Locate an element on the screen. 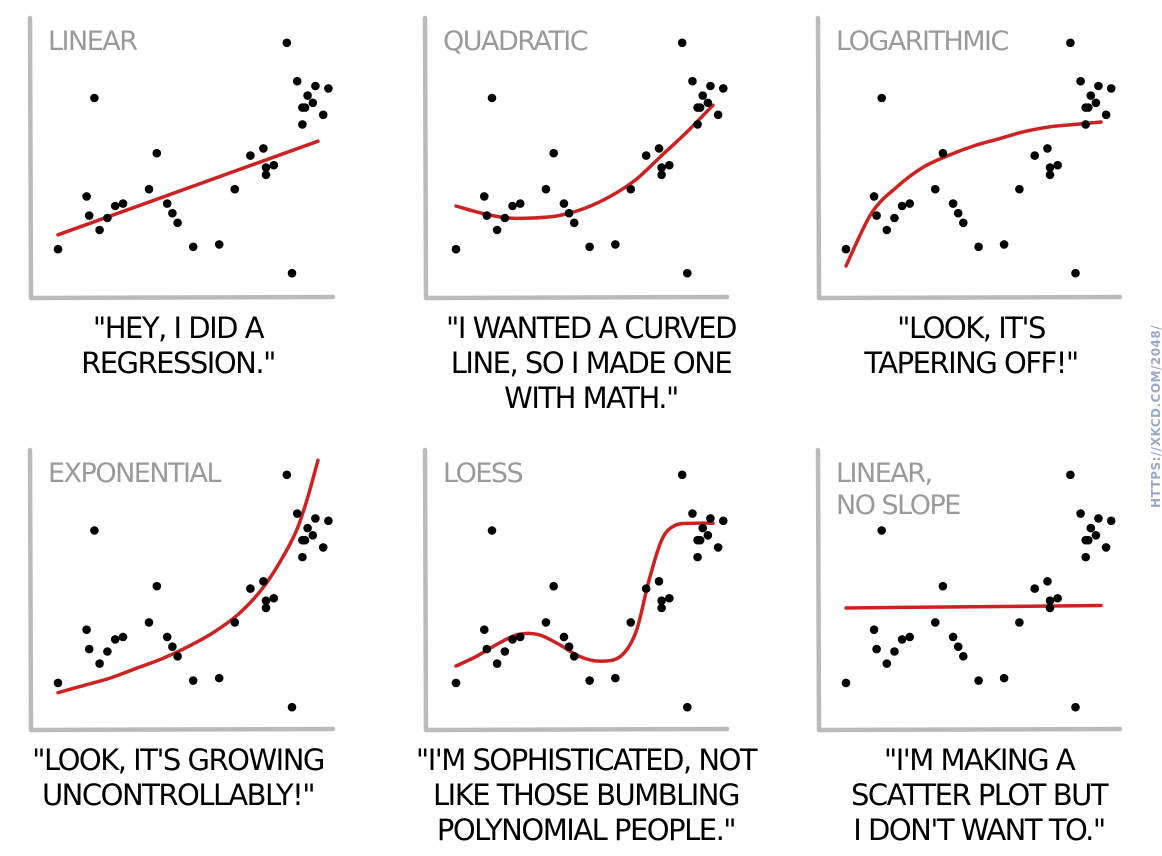 This screenshot has height=856, width=1162. caption-quadratic-line-2: LINE, SO I MADE ONE is located at coordinates (591, 363).